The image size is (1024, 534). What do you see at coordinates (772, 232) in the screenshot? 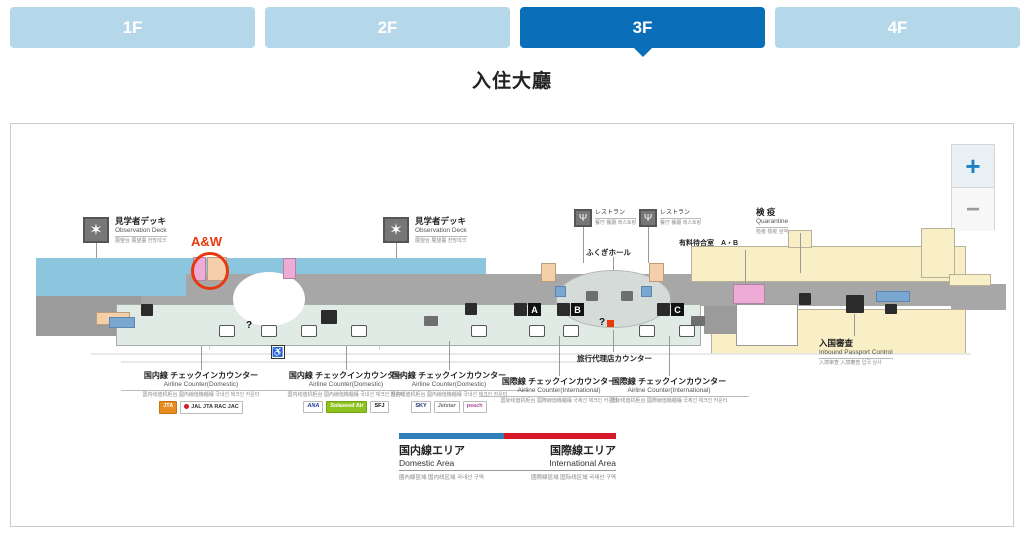
I see `label-sub: 检疫 檢疫 검역` at bounding box center [772, 232].